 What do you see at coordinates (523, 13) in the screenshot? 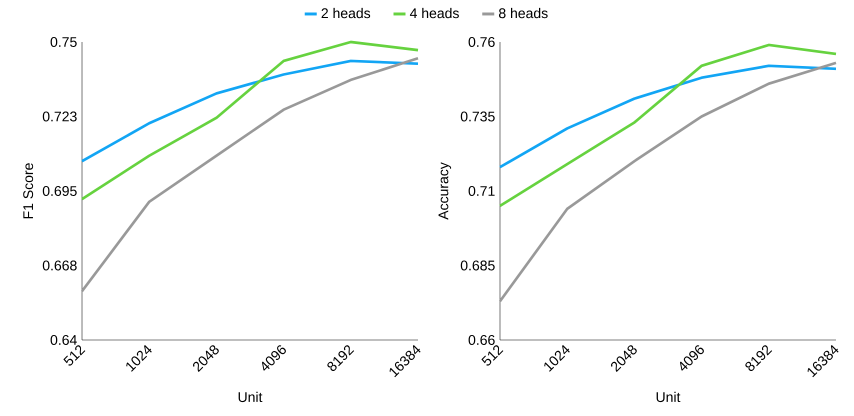
I see `legend-label: 8 heads` at bounding box center [523, 13].